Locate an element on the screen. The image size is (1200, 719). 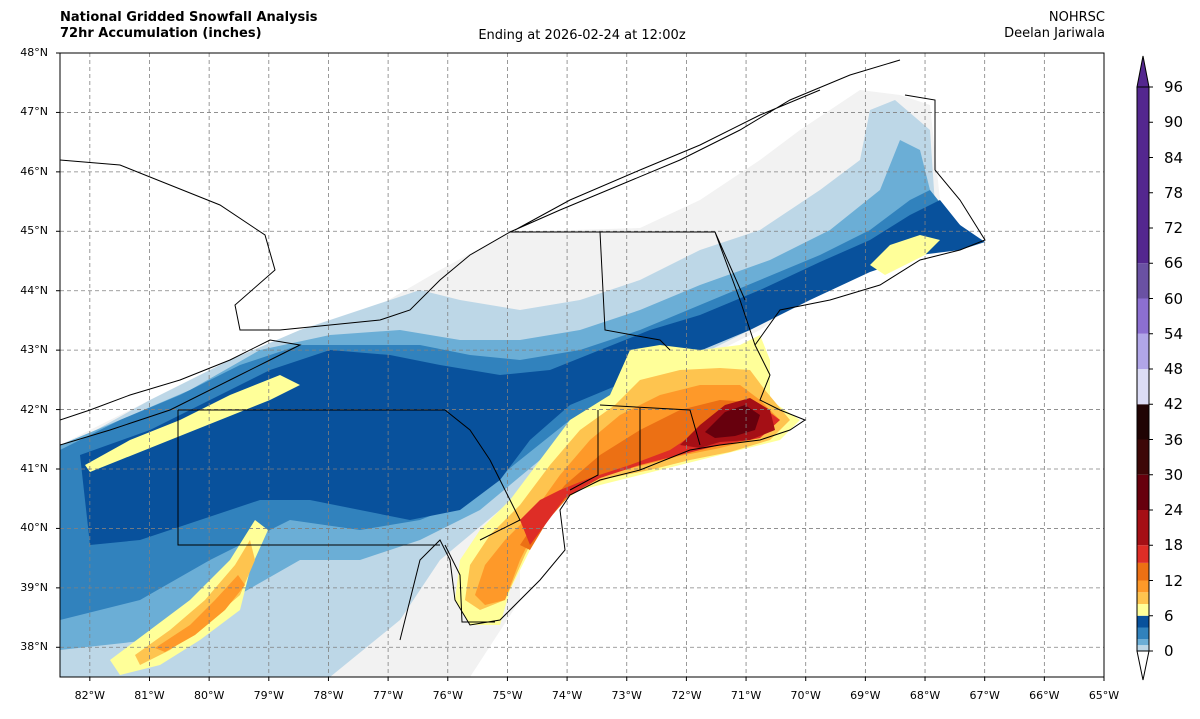
colorbar-tick-label: 24 is located at coordinates (1174, 510).